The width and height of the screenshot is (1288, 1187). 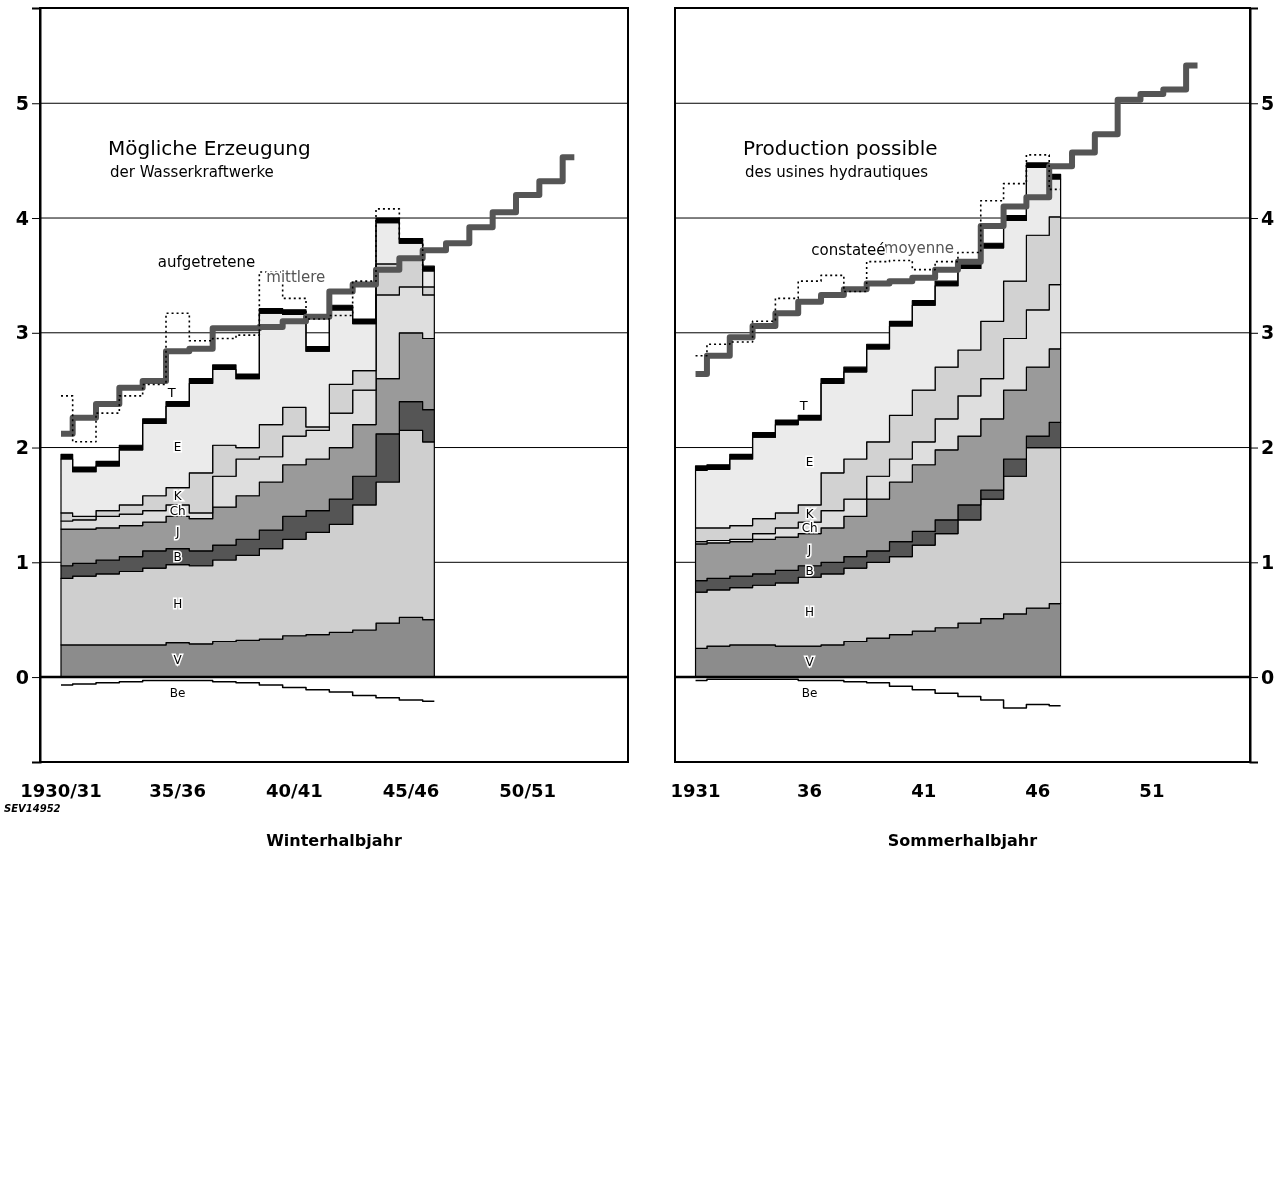 What do you see at coordinates (177, 790) in the screenshot?
I see `x-tick-label: 35/36` at bounding box center [177, 790].